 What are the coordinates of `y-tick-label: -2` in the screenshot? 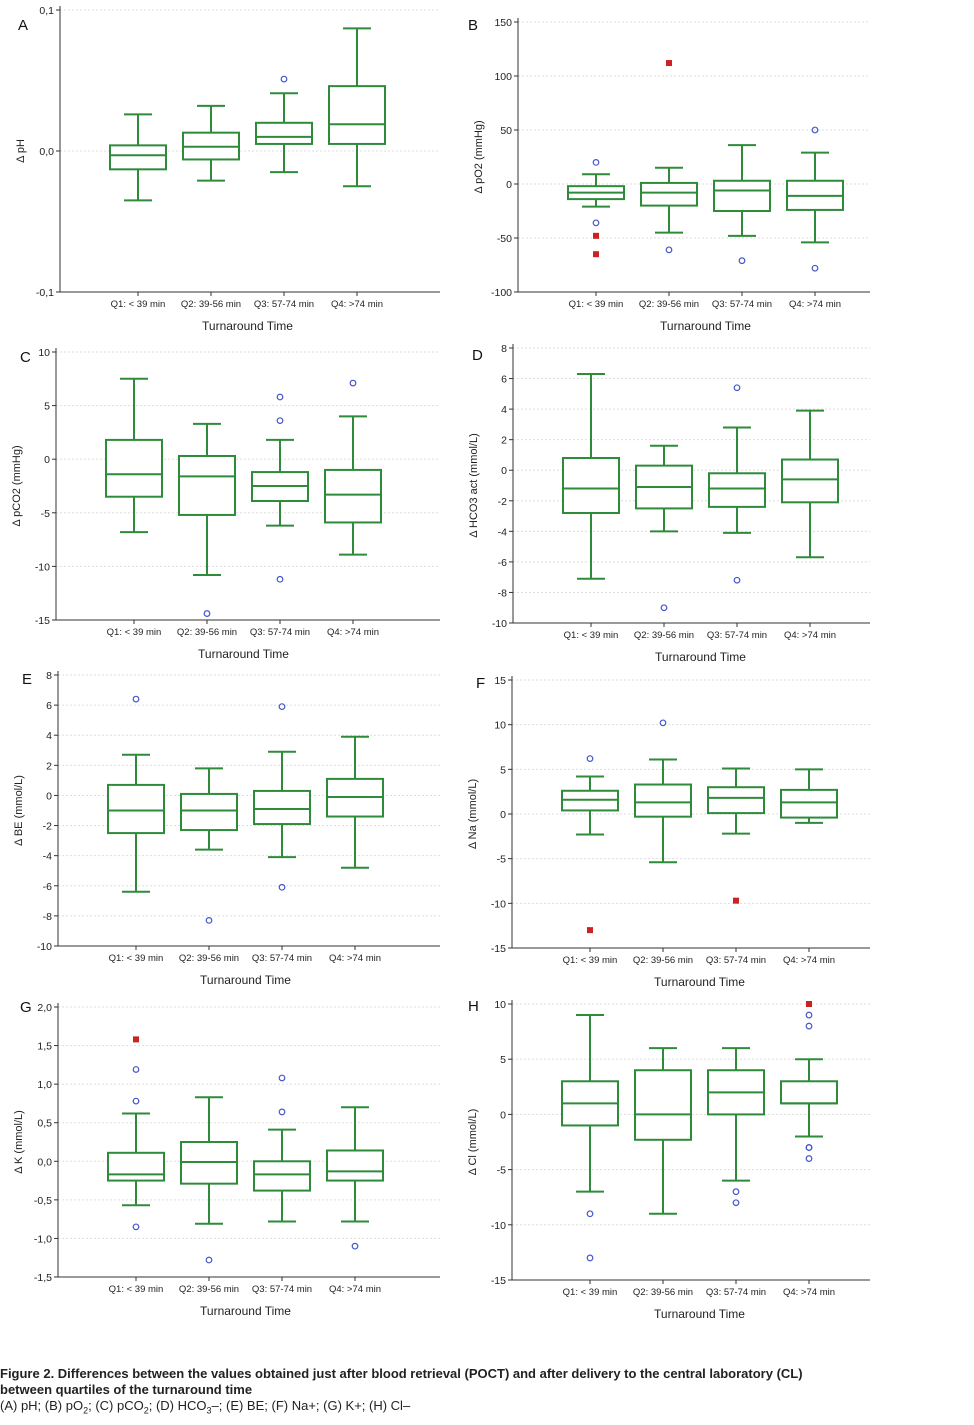 It's located at (502, 502).